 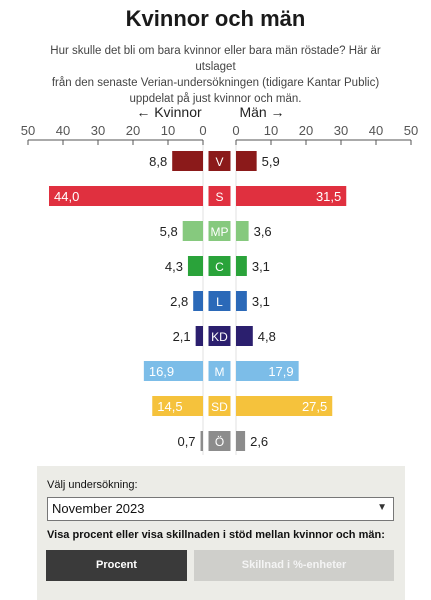 I want to click on bar-kvinnor-m, so click(x=173, y=371).